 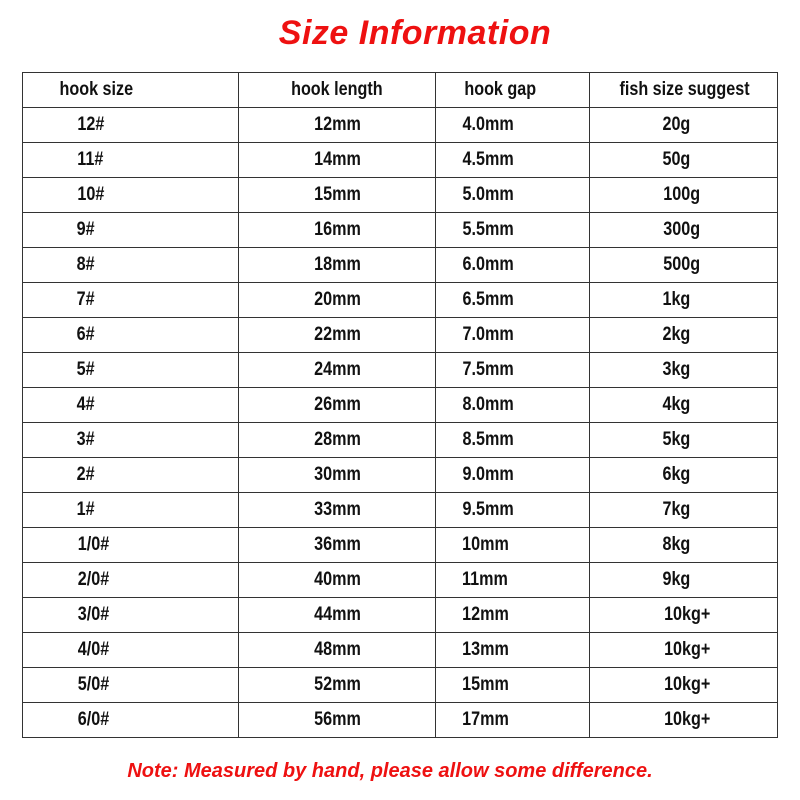 What do you see at coordinates (337, 580) in the screenshot?
I see `cell-hook-length: 40mm` at bounding box center [337, 580].